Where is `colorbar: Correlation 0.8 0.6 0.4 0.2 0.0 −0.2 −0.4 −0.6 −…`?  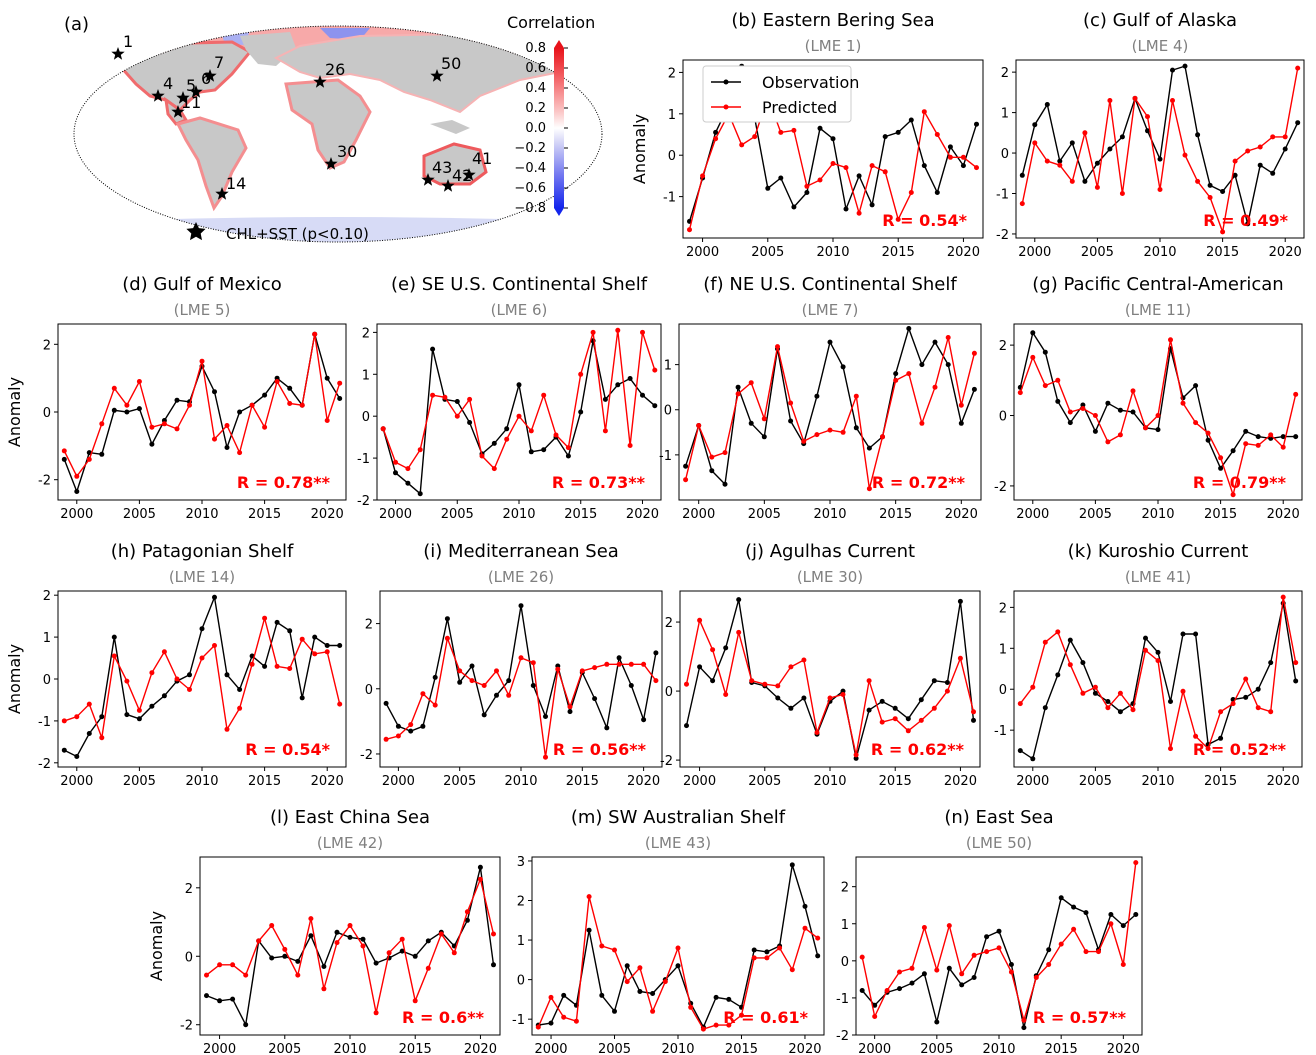 colorbar: Correlation 0.8 0.6 0.4 0.2 0.0 −0.2 −0.4 −0.6 −… is located at coordinates (551, 114).